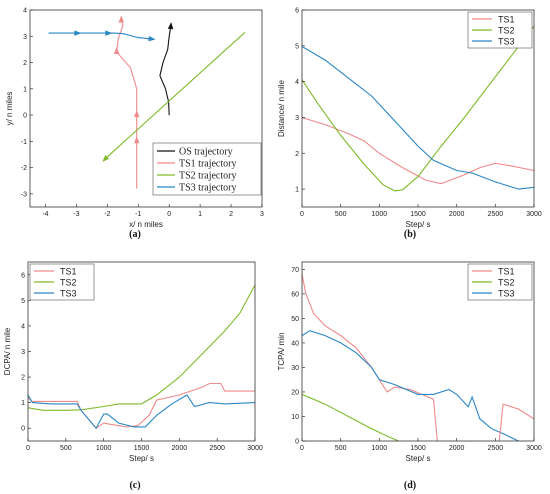  Describe the element at coordinates (297, 46) in the screenshot. I see `y-tick-label: 5` at that location.